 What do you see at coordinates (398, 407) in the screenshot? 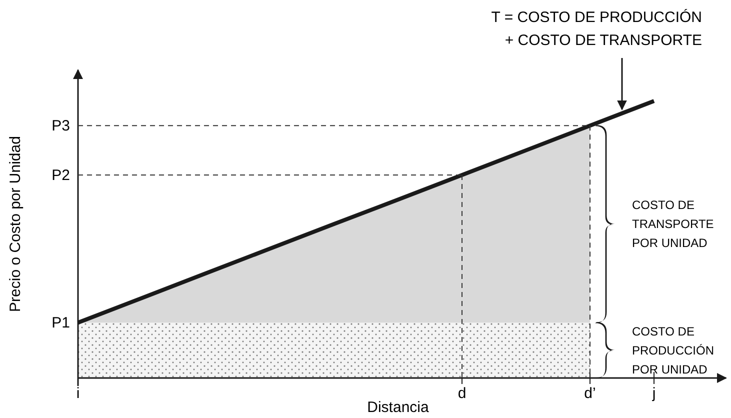
I see `x-axis-title: Distancia` at bounding box center [398, 407].